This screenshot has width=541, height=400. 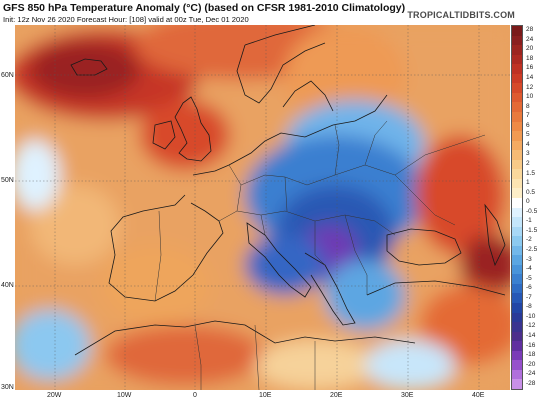 What do you see at coordinates (530, 78) in the screenshot?
I see `scale-label: 14` at bounding box center [530, 78].